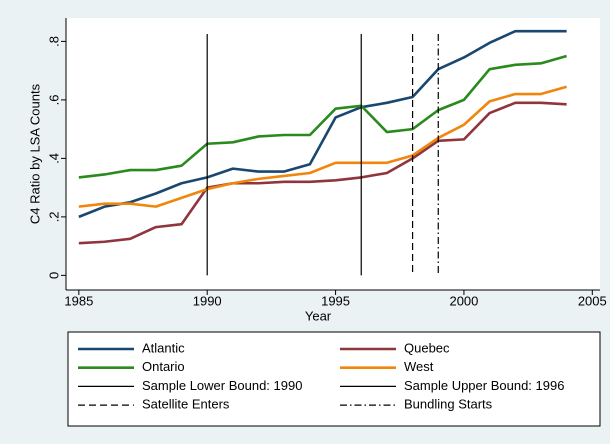 This screenshot has width=610, height=444. What do you see at coordinates (222, 385) in the screenshot?
I see `legend-label: Sample Lower Bound: 1990` at bounding box center [222, 385].